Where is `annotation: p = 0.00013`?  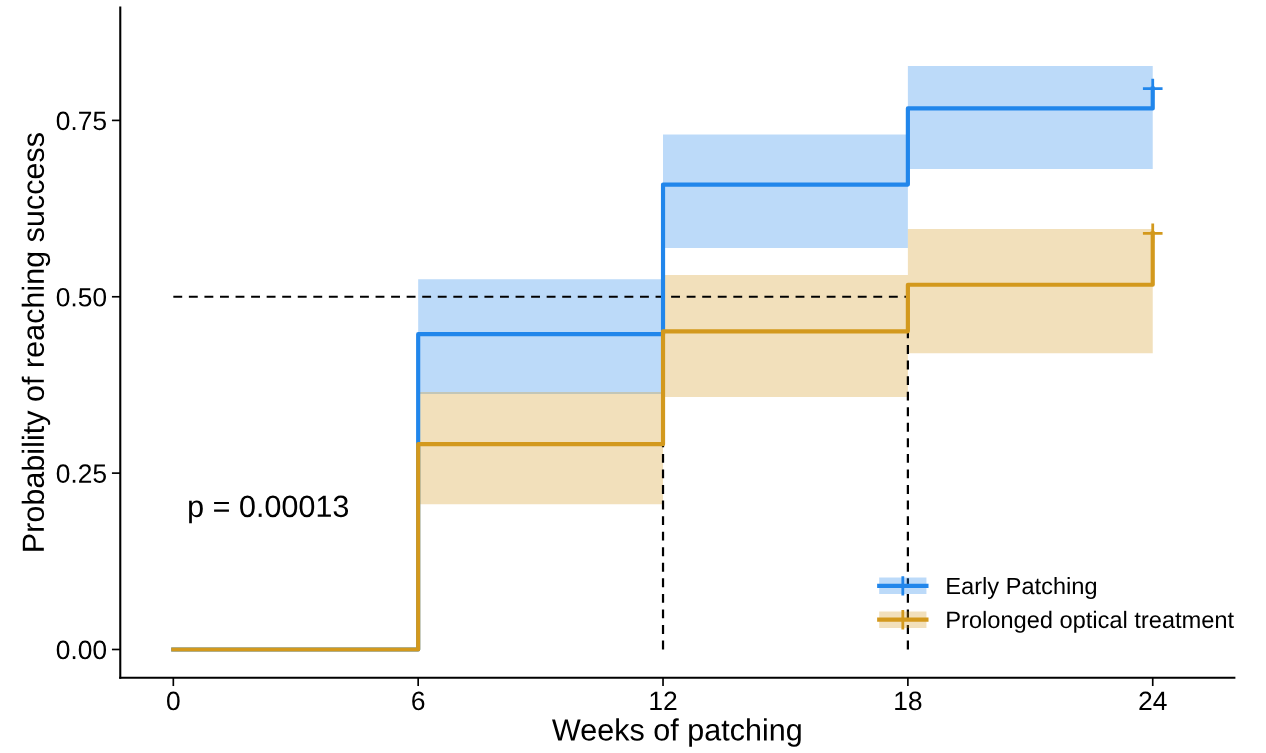 annotation: p = 0.00013 is located at coordinates (269, 509).